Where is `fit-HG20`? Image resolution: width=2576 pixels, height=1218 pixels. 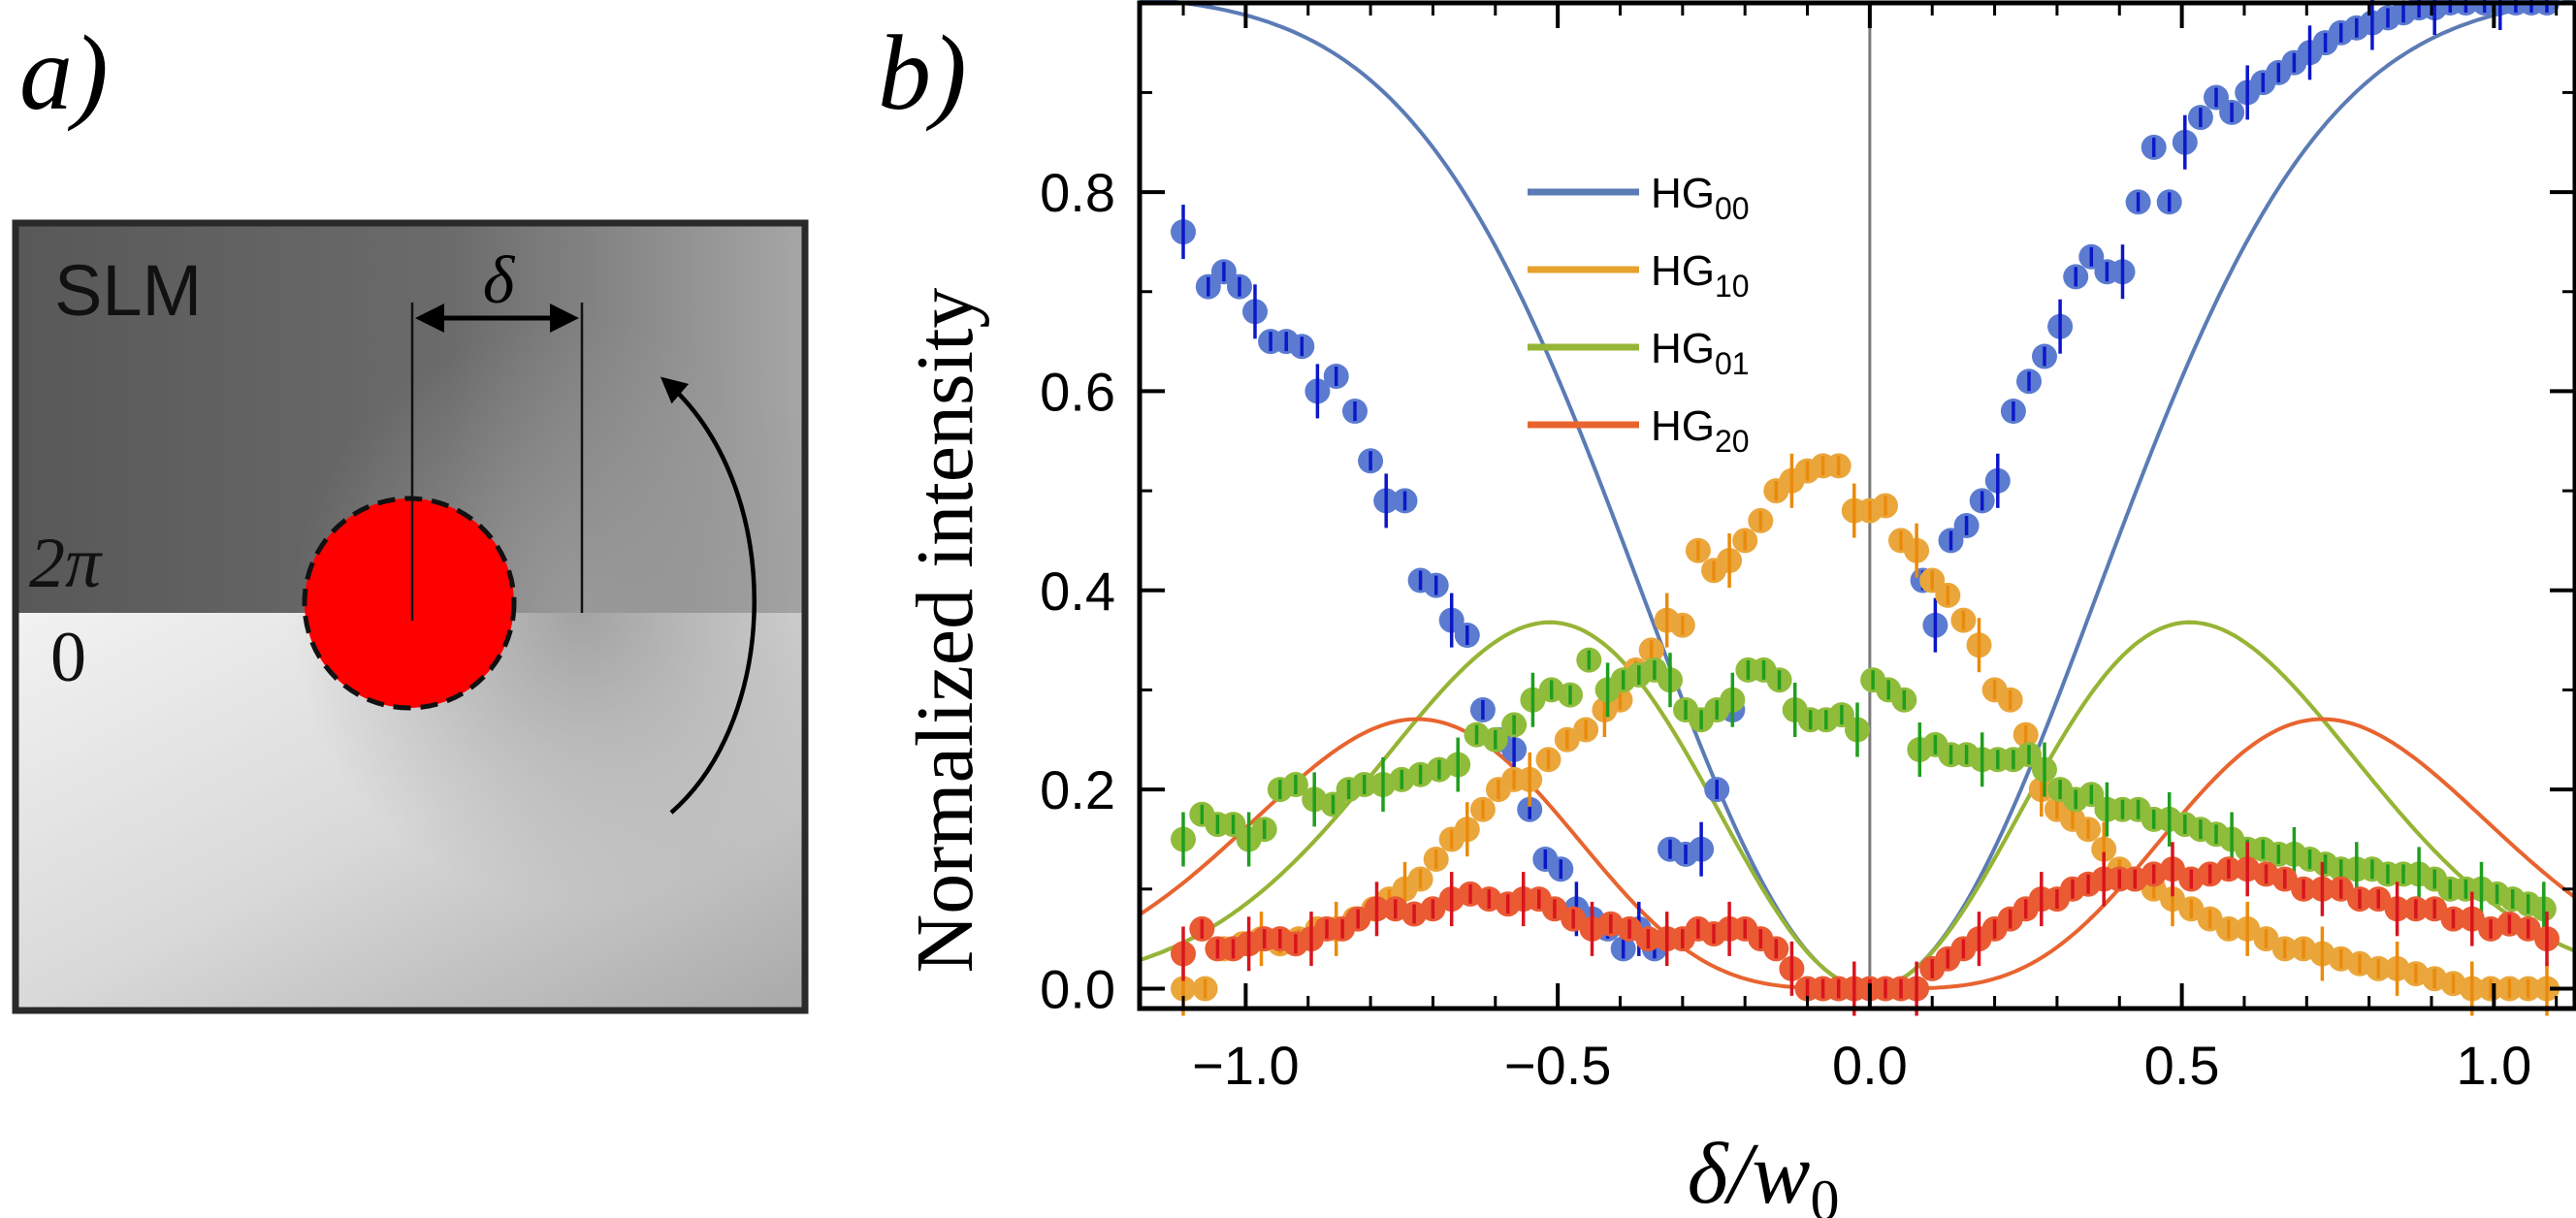 fit-HG20 is located at coordinates (1857, 854).